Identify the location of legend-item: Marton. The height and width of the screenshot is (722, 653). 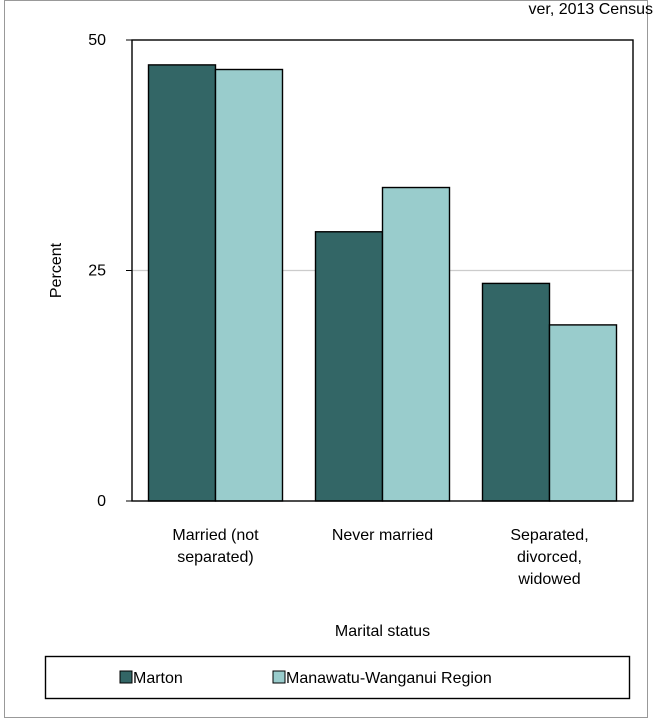
(151, 678).